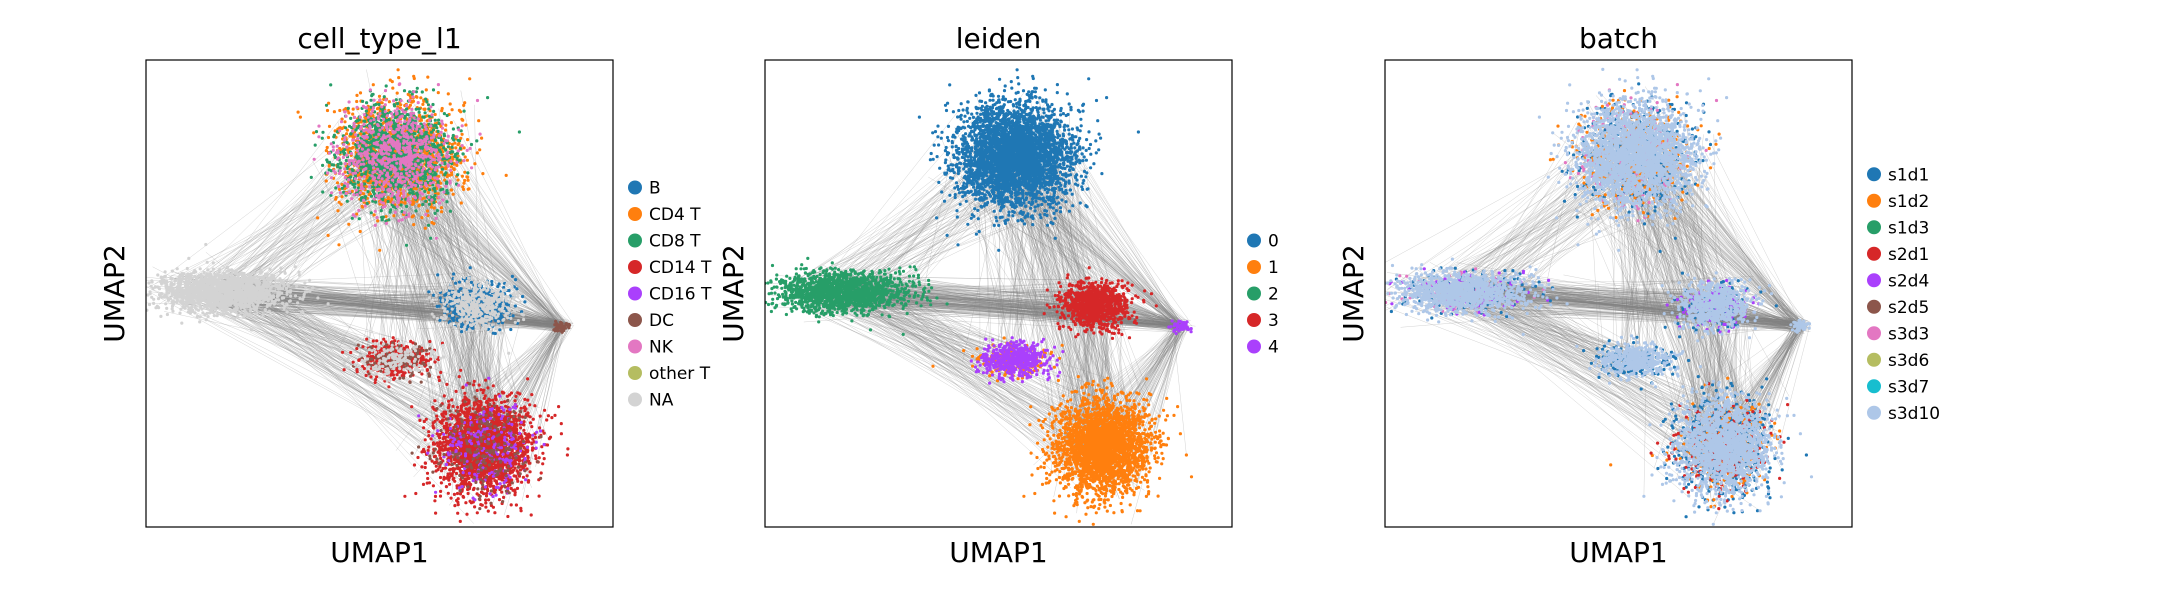  Describe the element at coordinates (1908, 334) in the screenshot. I see `legend-label: s3d3` at that location.